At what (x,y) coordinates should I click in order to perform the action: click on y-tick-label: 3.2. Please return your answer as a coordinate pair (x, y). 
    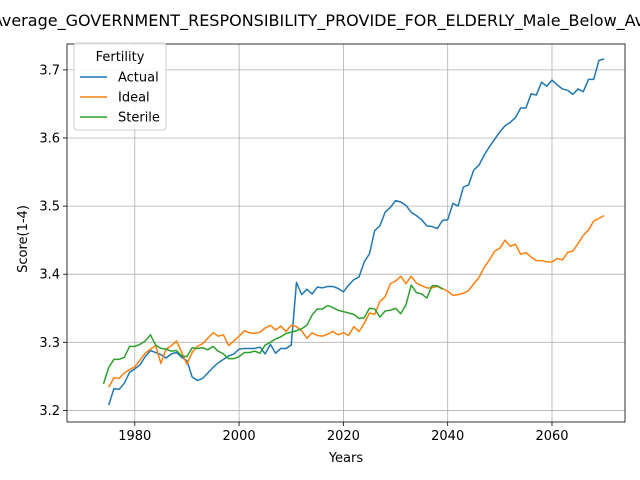
    Looking at the image, I should click on (49, 411).